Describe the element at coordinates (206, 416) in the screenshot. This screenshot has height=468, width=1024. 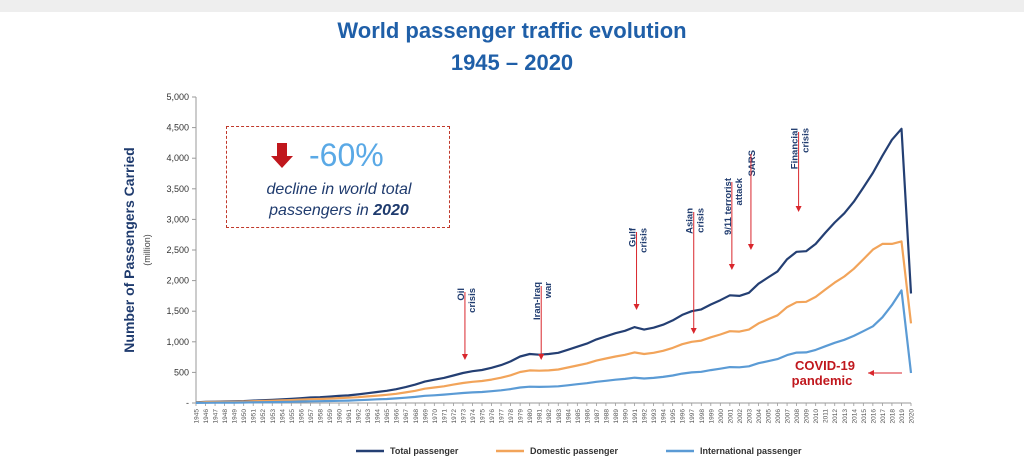
I see `x-tick-label: 1946` at that location.